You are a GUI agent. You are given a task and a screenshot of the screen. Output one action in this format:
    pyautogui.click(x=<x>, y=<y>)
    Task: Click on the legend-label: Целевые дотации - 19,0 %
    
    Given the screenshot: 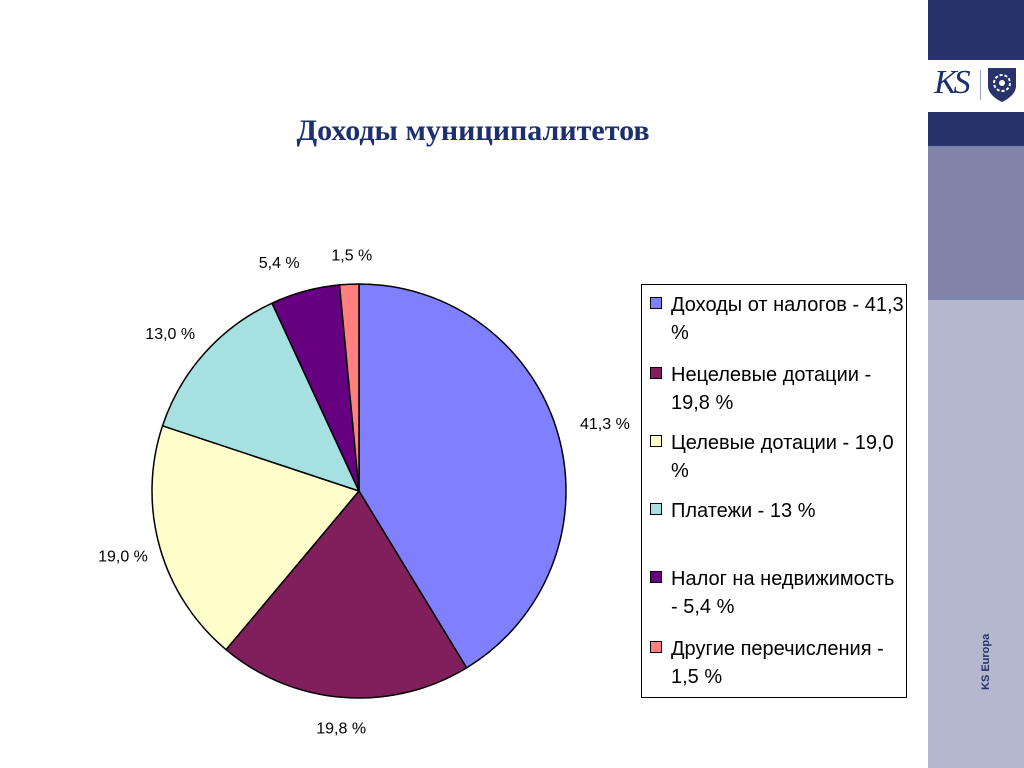 What is the action you would take?
    pyautogui.click(x=782, y=457)
    